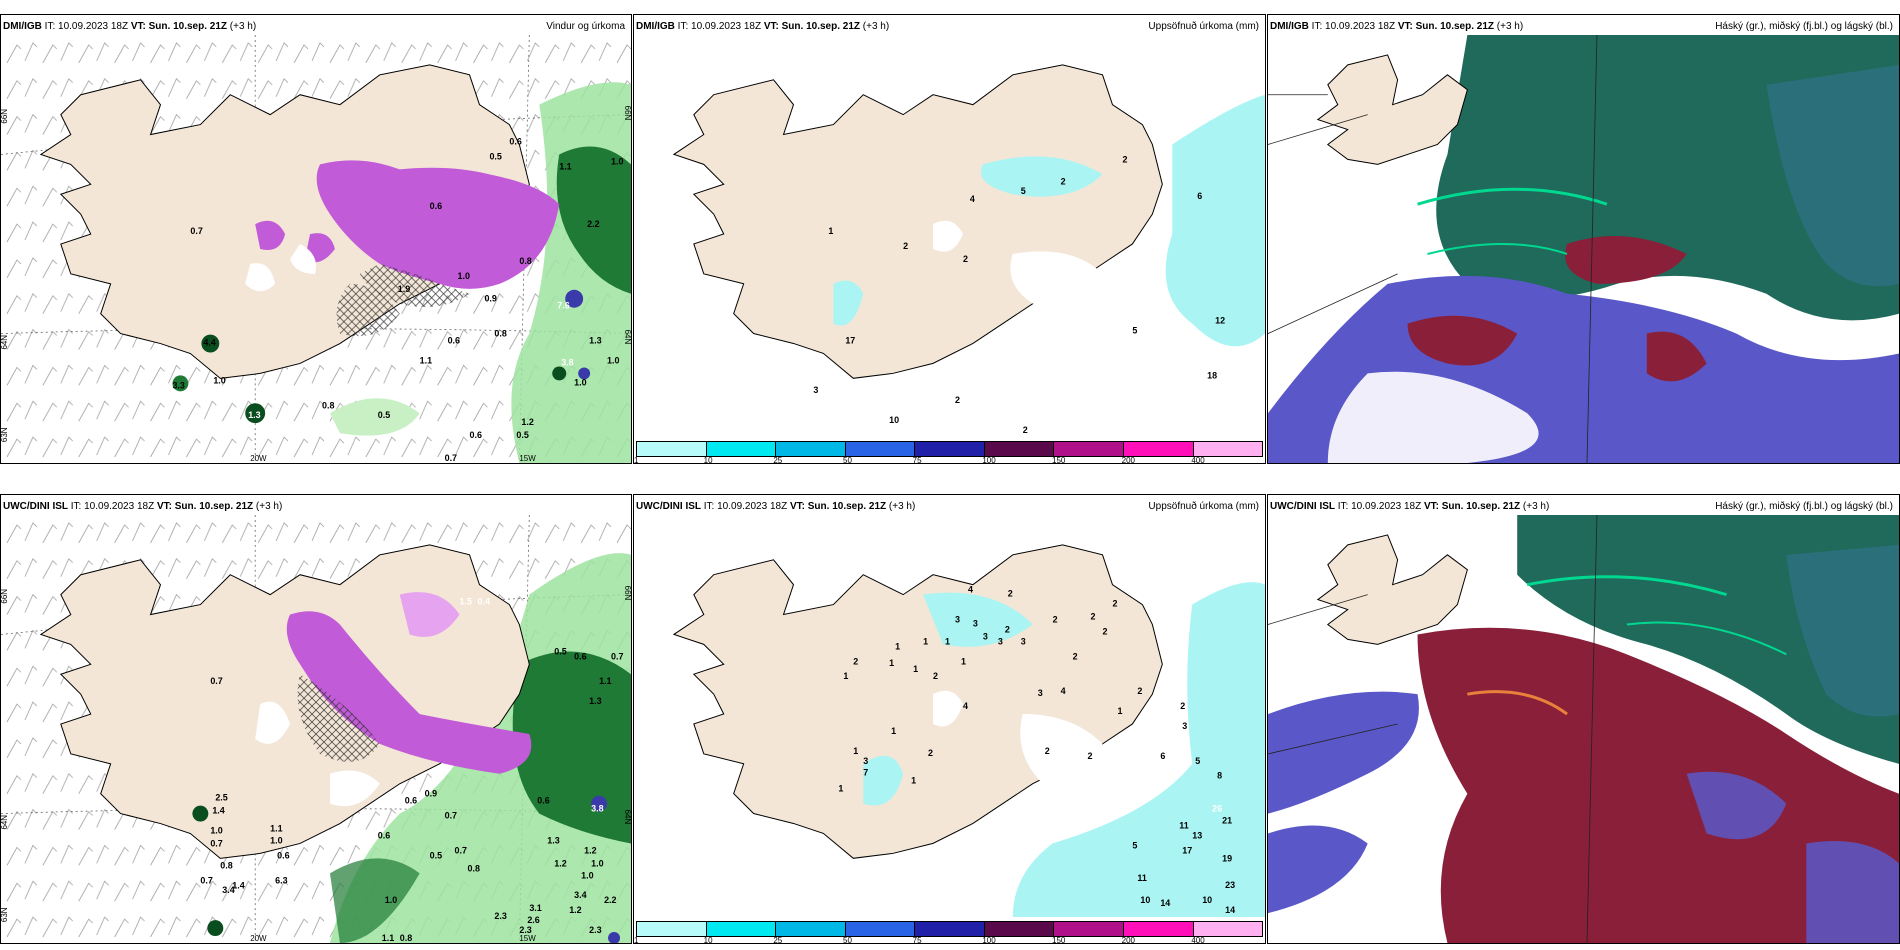 This screenshot has width=1900, height=950. Describe the element at coordinates (178, 385) in the screenshot. I see `svg-text: 3.3` at that location.